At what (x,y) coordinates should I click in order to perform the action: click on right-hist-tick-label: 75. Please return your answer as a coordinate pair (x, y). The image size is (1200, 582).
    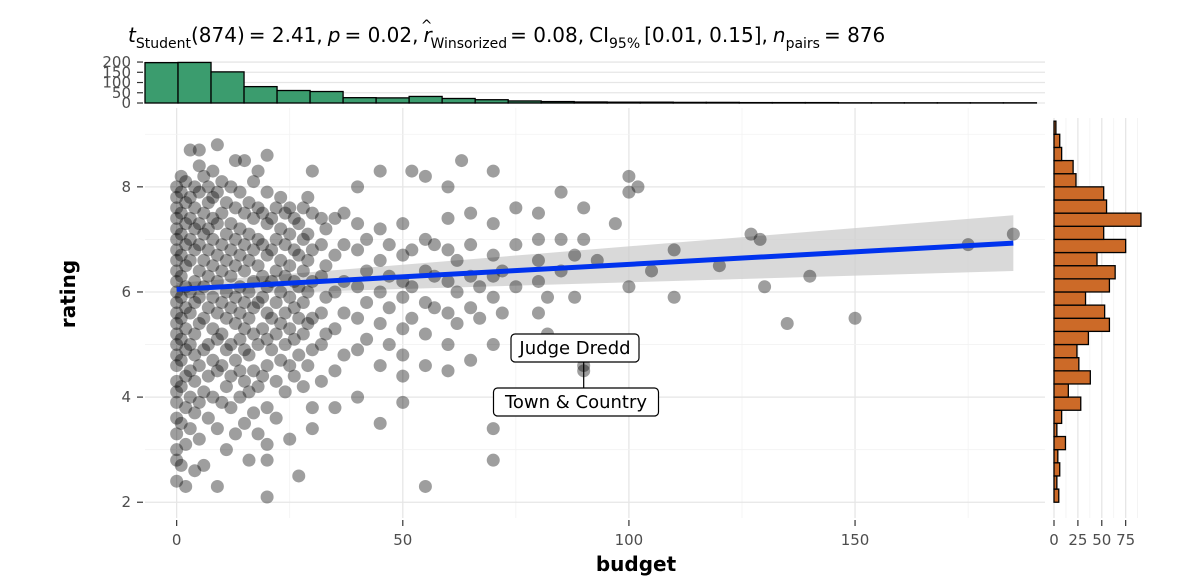
    Looking at the image, I should click on (1125, 540).